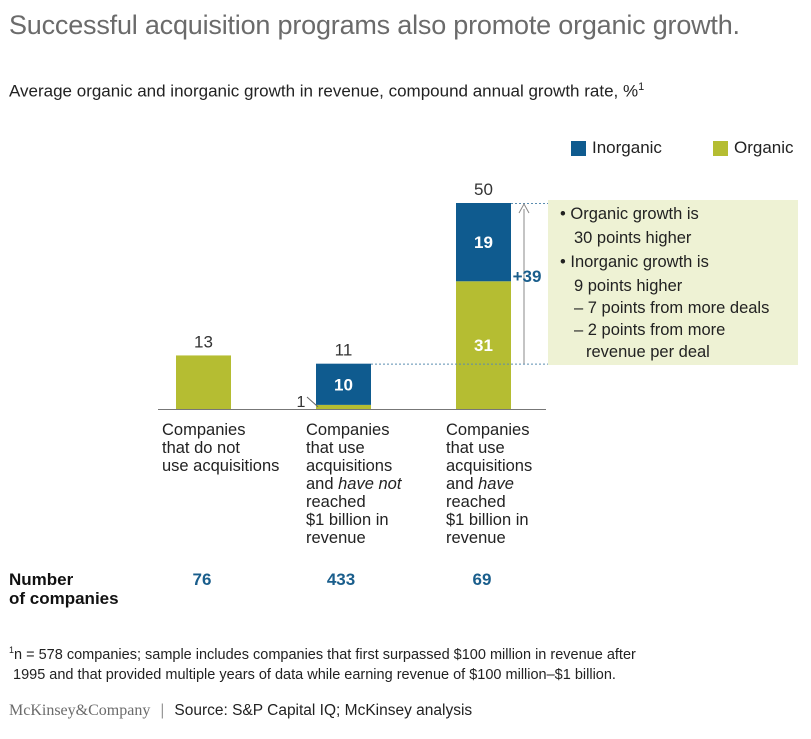  I want to click on callout-line-1: • Organic growth is, so click(629, 214).